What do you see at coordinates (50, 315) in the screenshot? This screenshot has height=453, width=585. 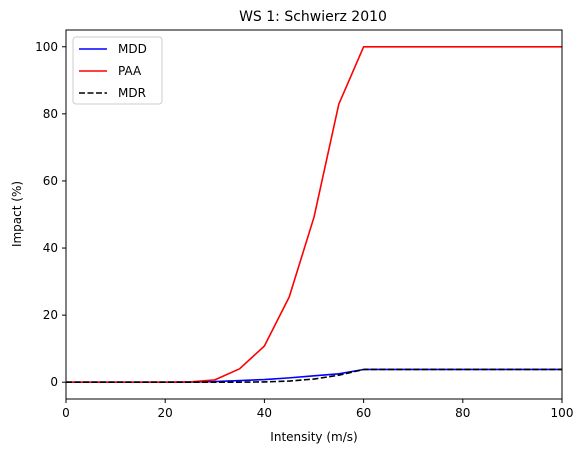 I see `y-tick-label: 20` at bounding box center [50, 315].